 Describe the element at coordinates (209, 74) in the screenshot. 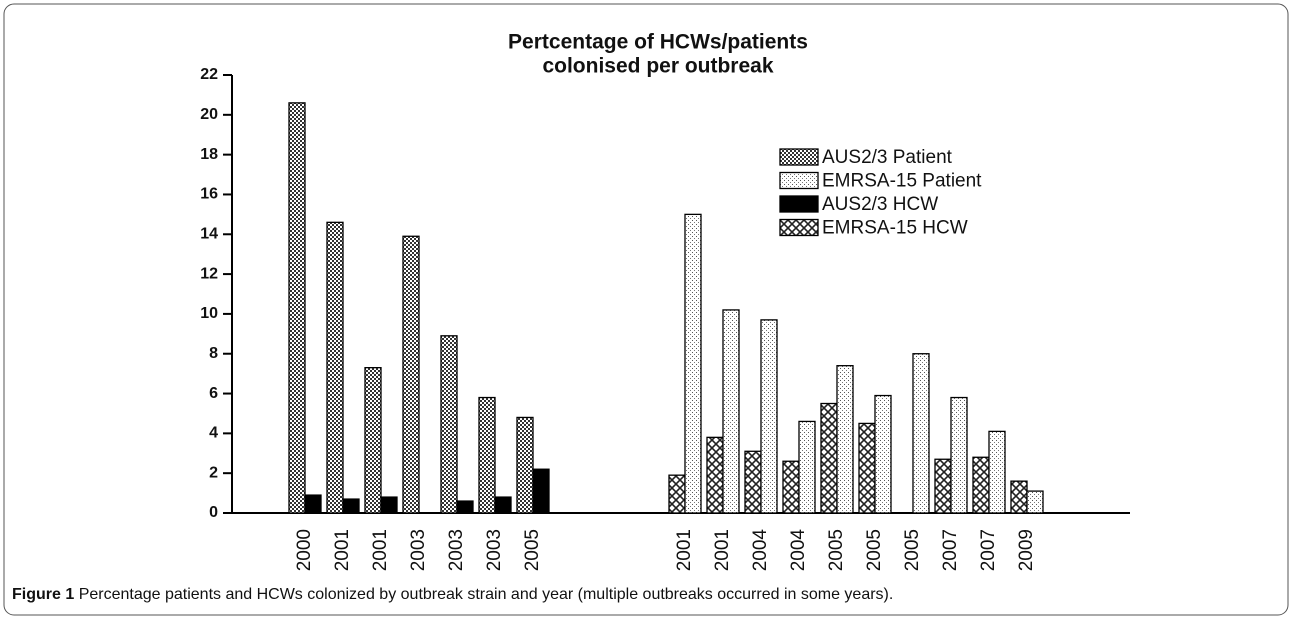

I see `y-tick-label: 22` at that location.